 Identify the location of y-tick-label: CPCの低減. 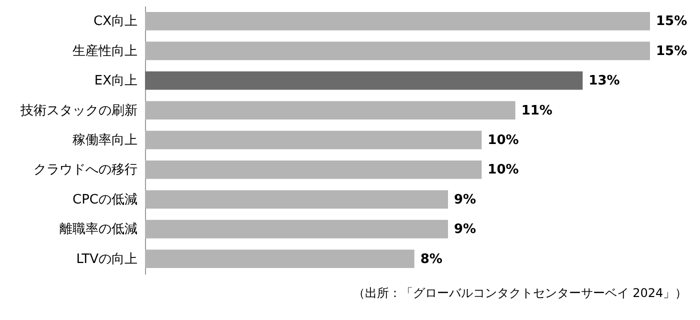
(105, 200).